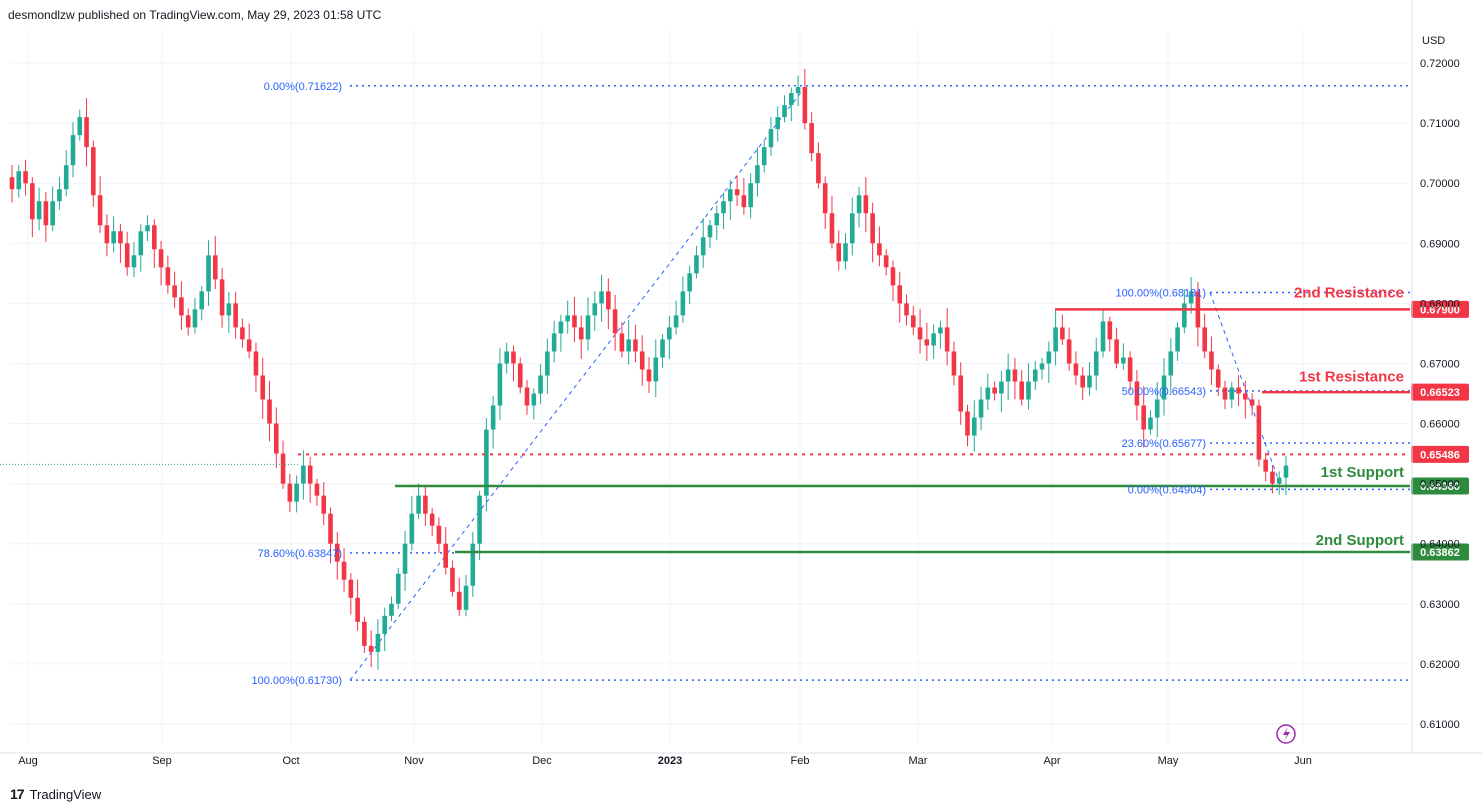 Image resolution: width=1482 pixels, height=810 pixels. Describe the element at coordinates (1286, 734) in the screenshot. I see `lightning-icon` at that location.